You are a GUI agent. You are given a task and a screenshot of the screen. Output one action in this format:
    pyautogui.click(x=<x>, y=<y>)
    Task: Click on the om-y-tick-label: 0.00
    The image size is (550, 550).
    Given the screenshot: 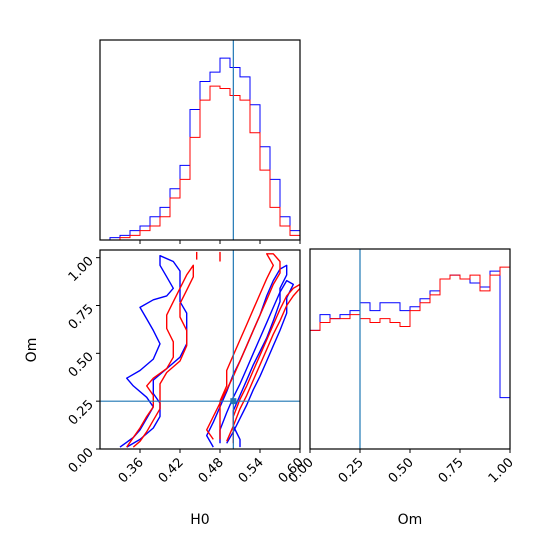 What is the action you would take?
    pyautogui.click(x=81, y=460)
    